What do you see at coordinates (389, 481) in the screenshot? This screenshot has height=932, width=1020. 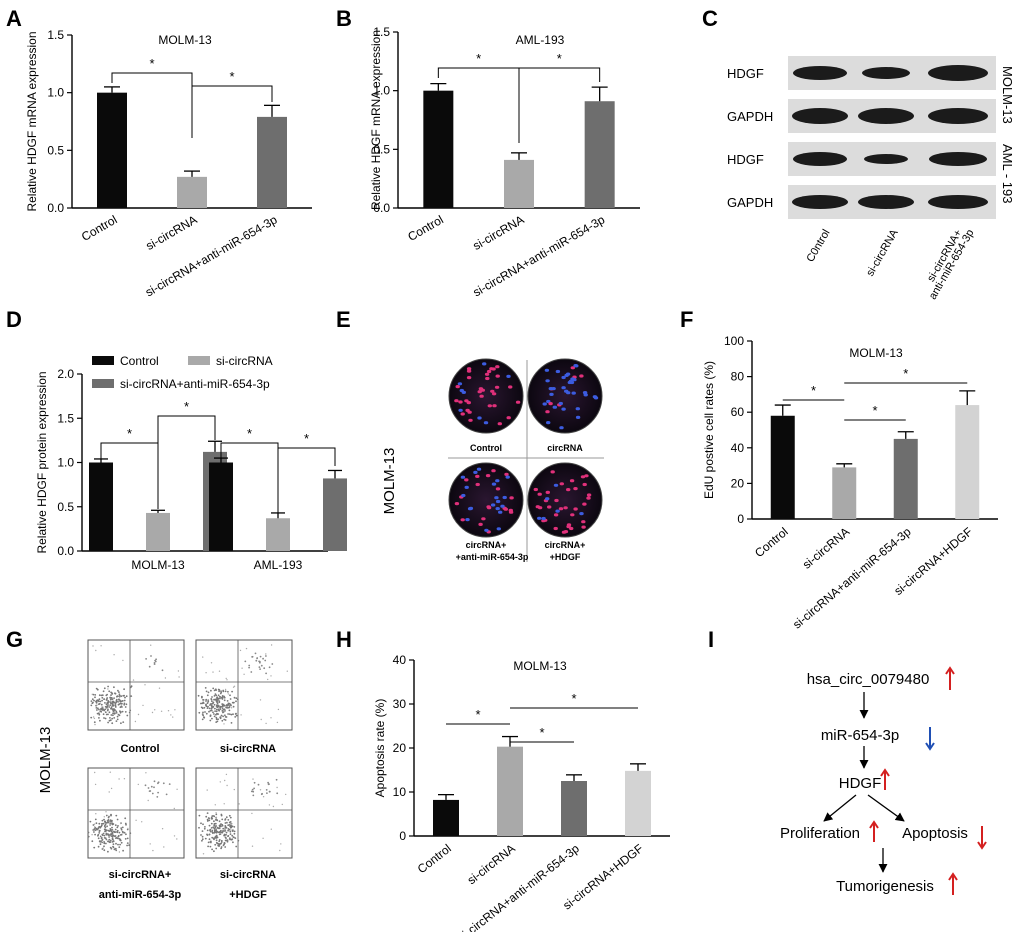 I see `edu-cell-line-label: MOLM-13` at bounding box center [389, 481].